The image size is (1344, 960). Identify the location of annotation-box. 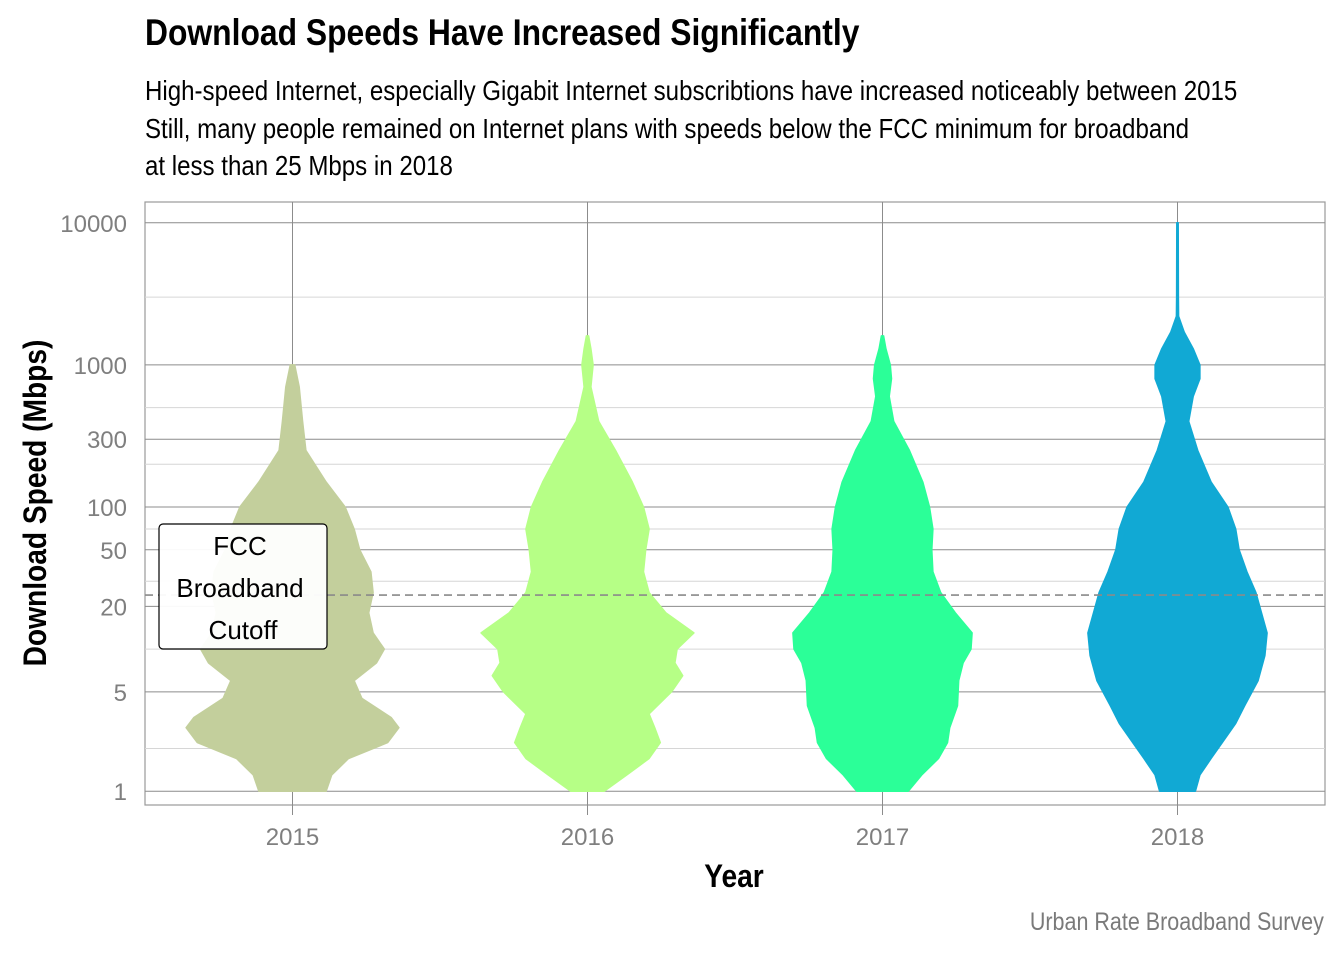
(243, 586).